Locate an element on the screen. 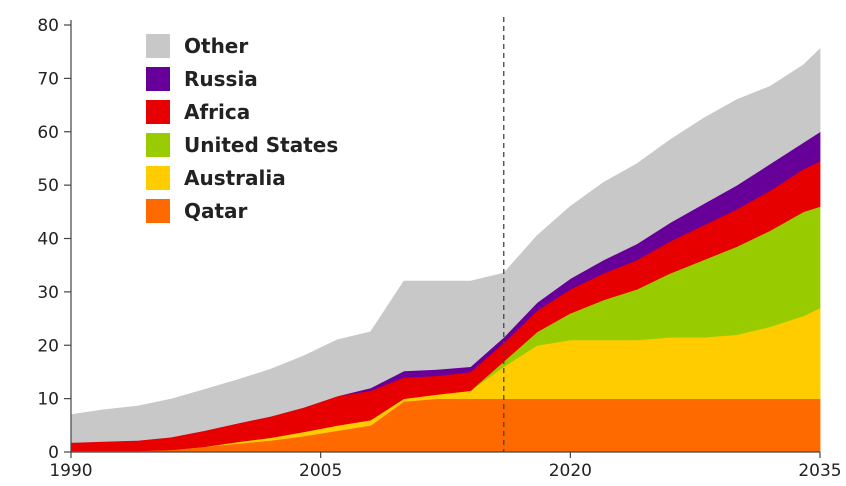 This screenshot has width=846, height=486. x-tick-label: 1990 is located at coordinates (70, 471).